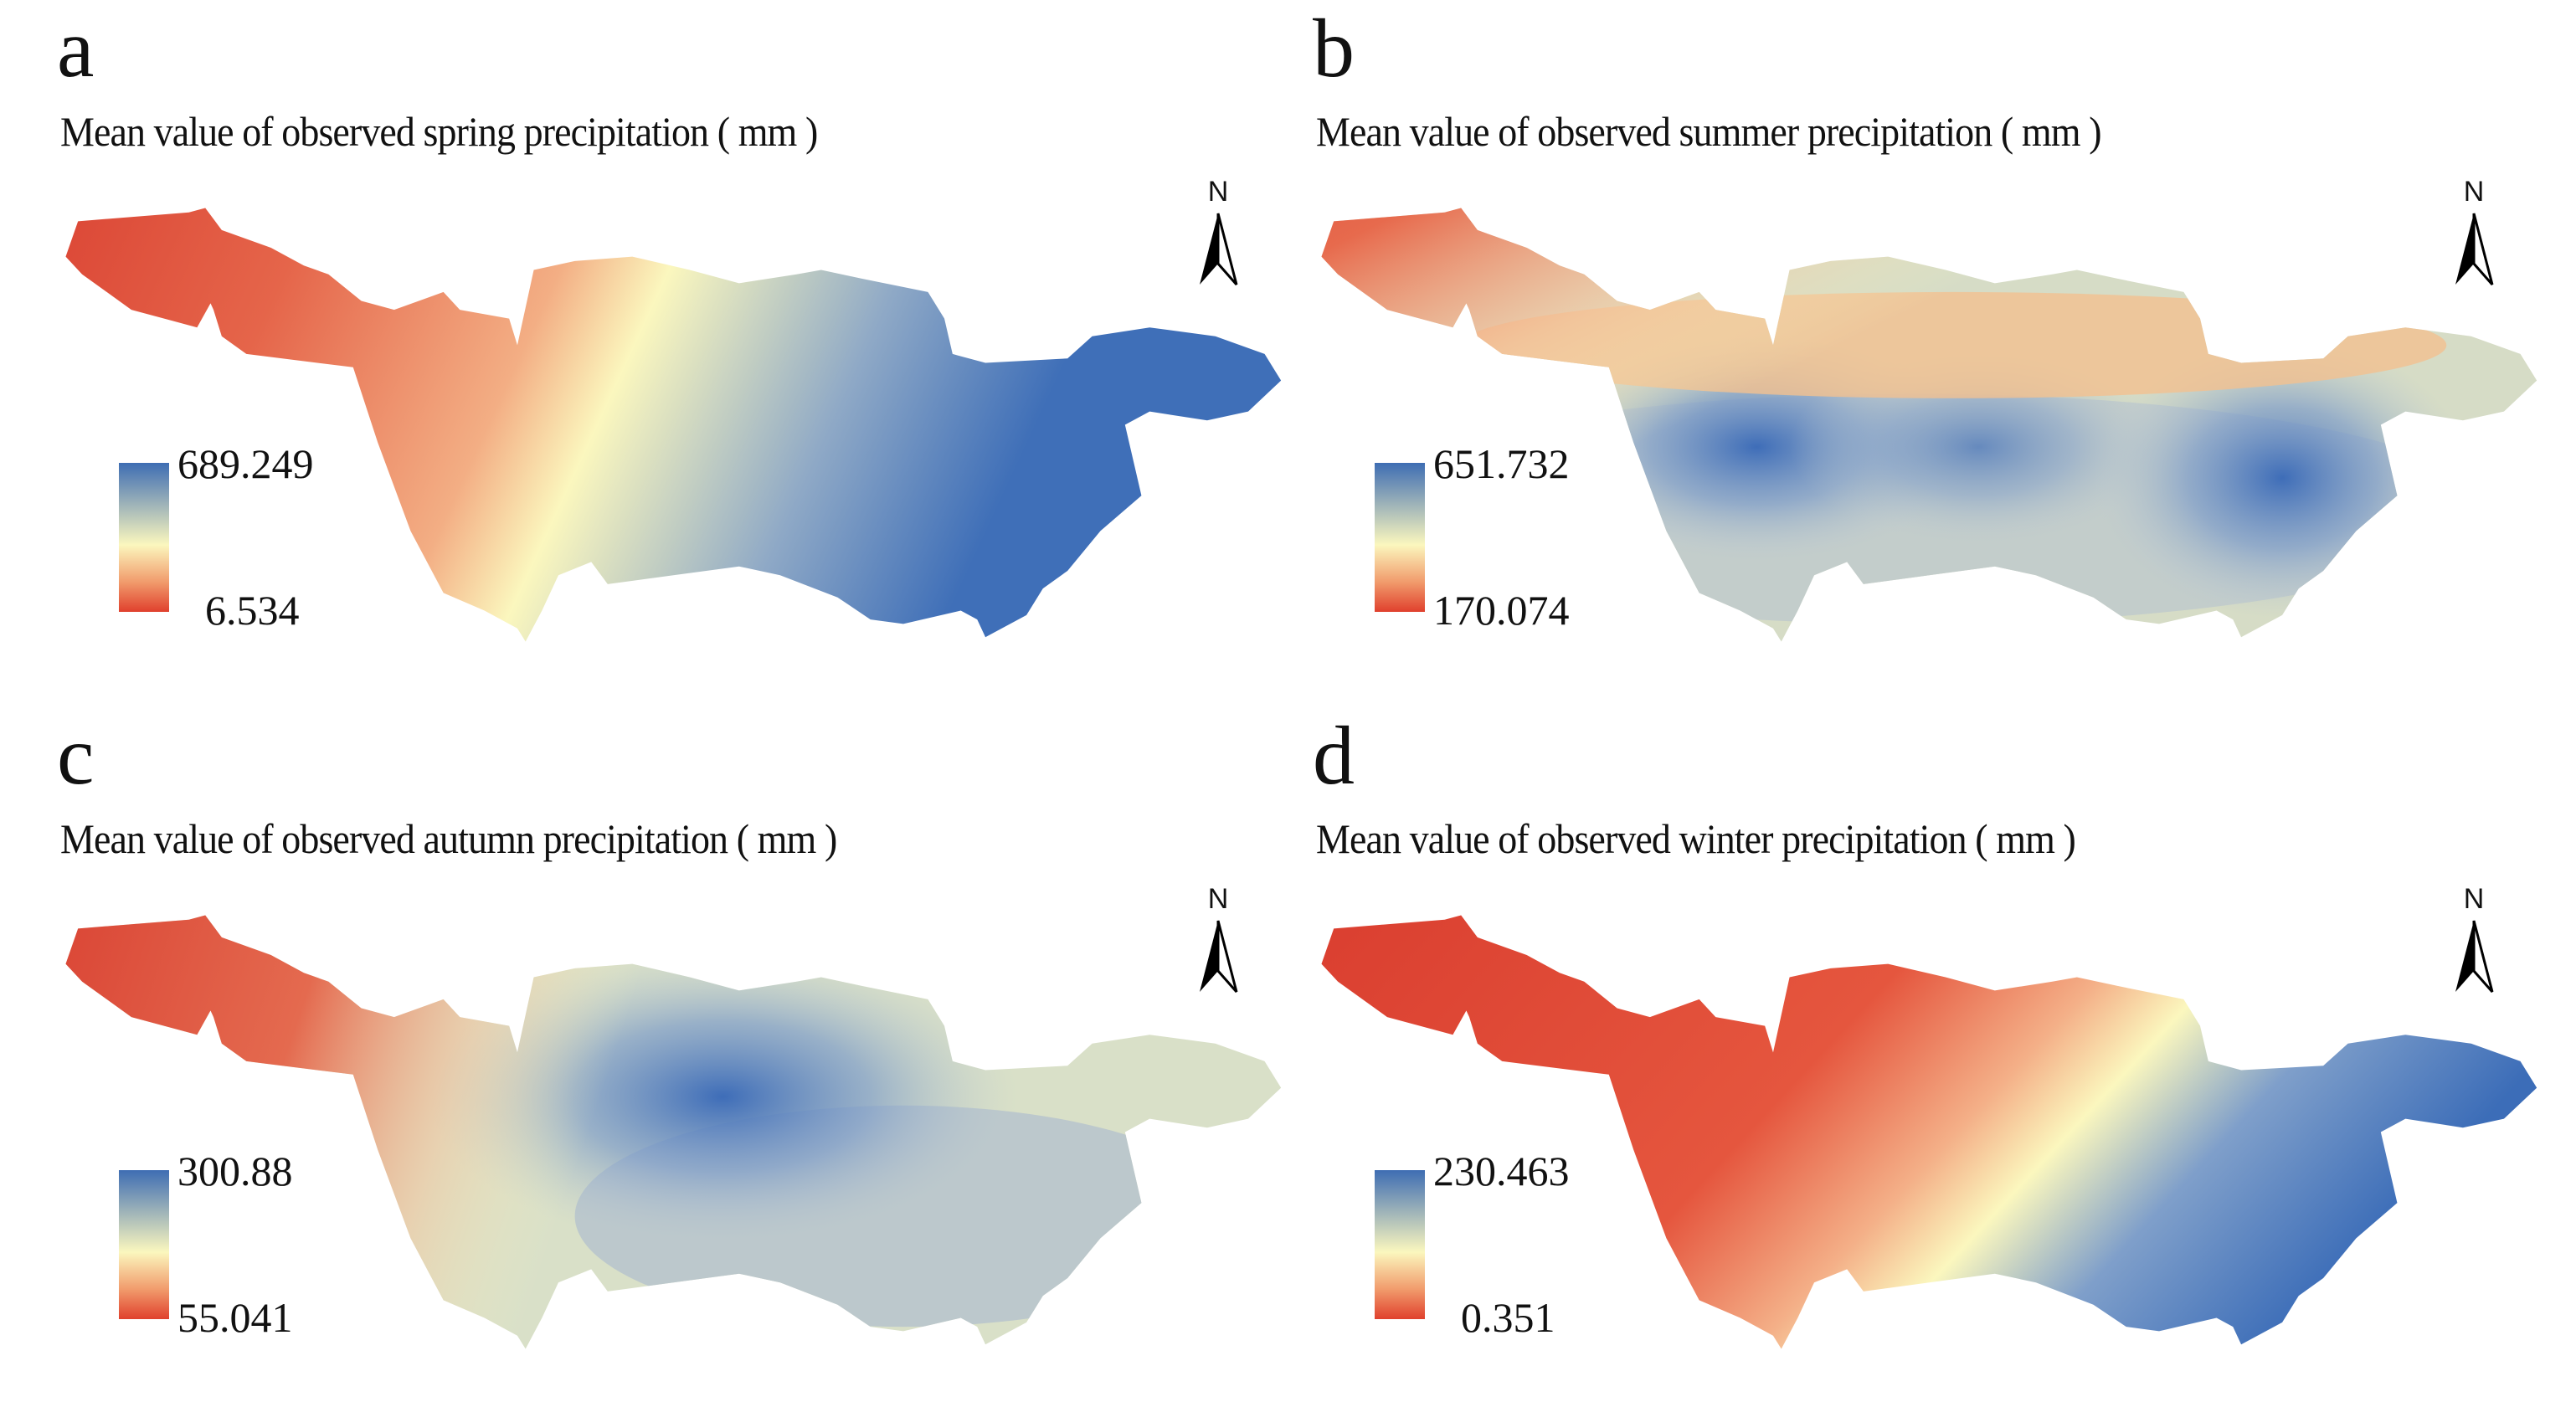 Image resolution: width=2576 pixels, height=1402 pixels. Describe the element at coordinates (76, 49) in the screenshot. I see `panel-letter: a` at that location.